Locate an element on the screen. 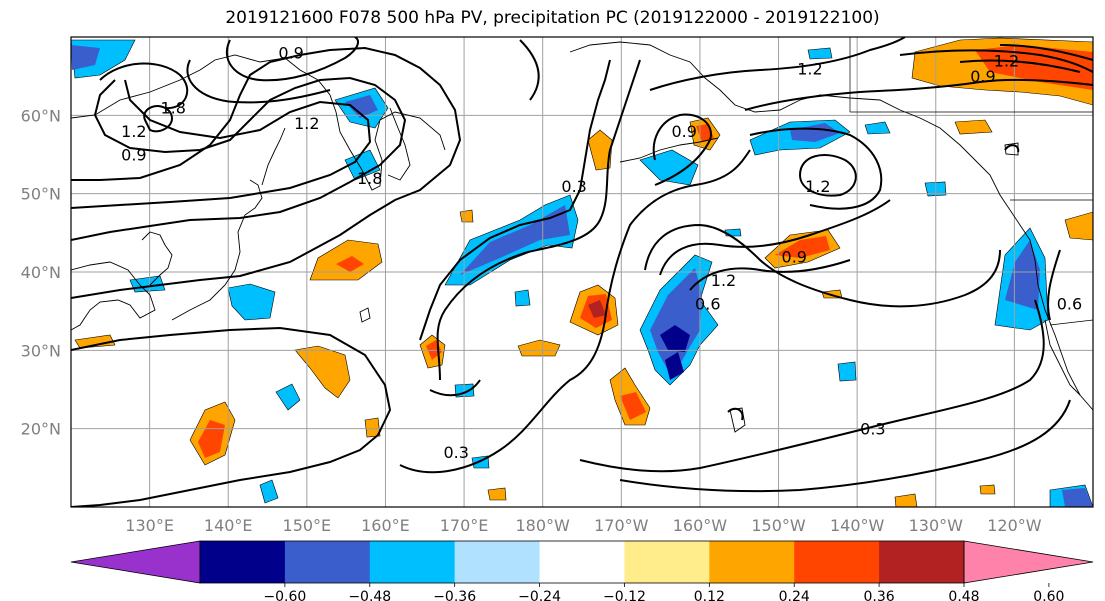 This screenshot has width=1105, height=601. lon-tick-label: 120°W is located at coordinates (1014, 525).